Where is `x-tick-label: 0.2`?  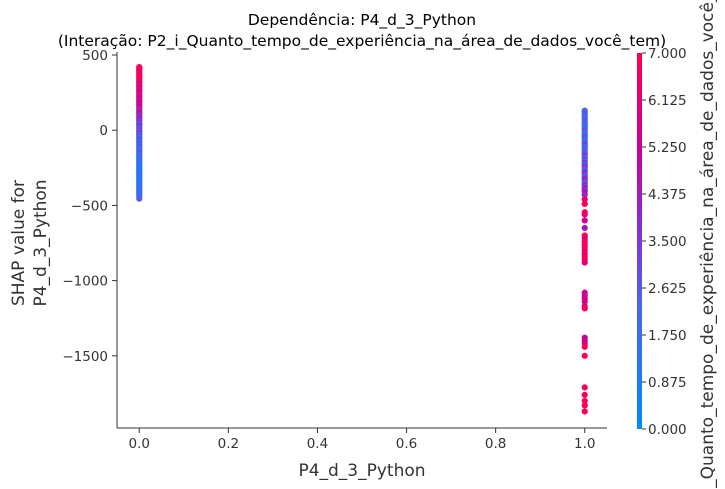 x-tick-label: 0.2 is located at coordinates (228, 444).